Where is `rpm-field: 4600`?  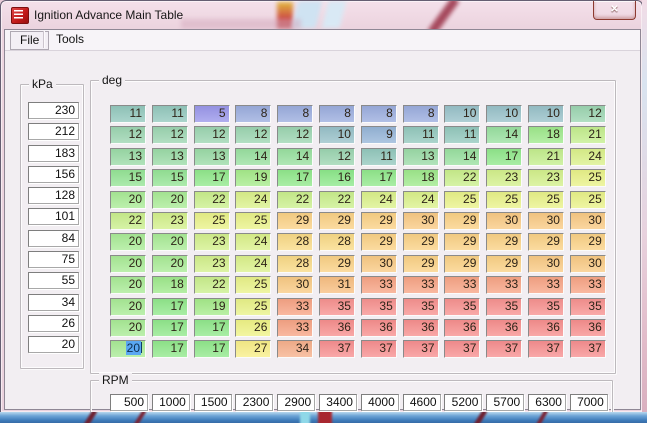
rpm-field: 4600 is located at coordinates (421, 402).